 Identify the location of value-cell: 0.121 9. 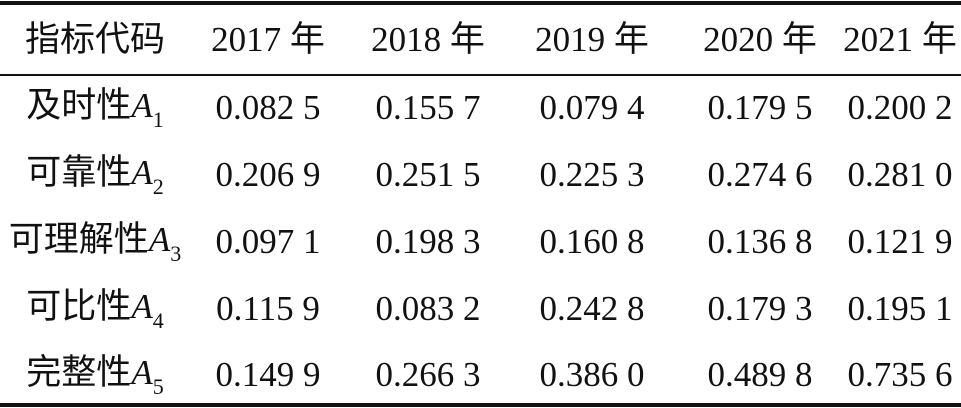
(900, 241).